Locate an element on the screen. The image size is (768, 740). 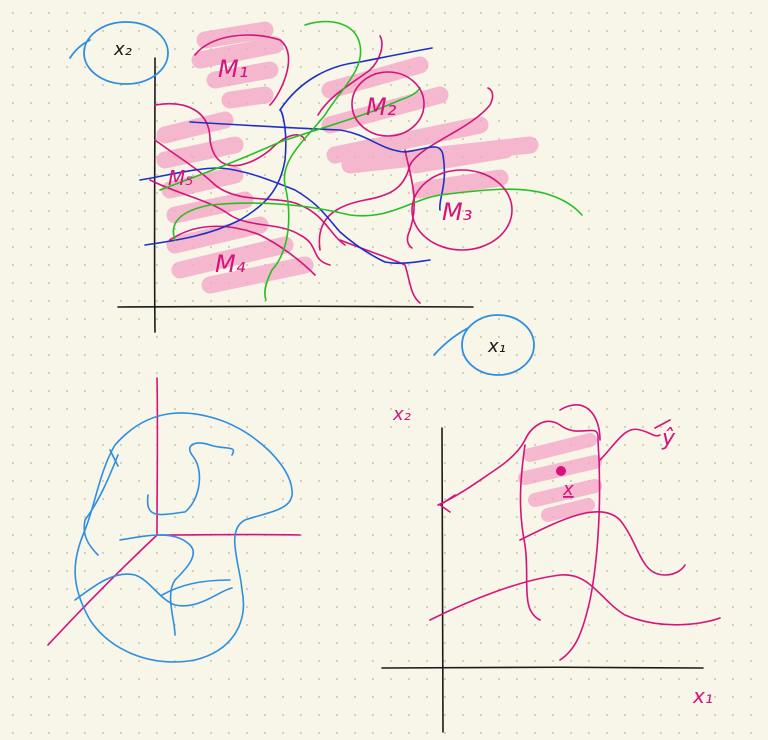
m3-circle is located at coordinates (462, 210).